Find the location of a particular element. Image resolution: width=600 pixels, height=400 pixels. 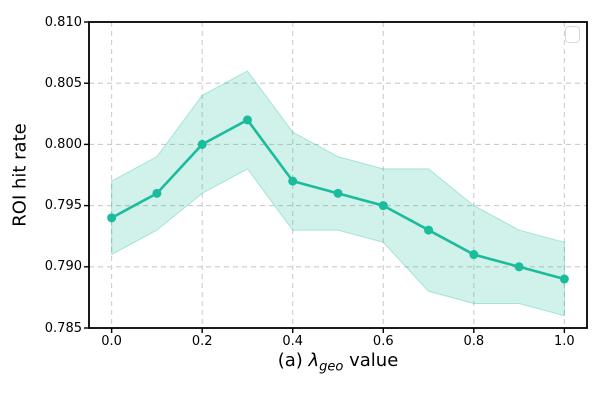

legend-box is located at coordinates (572, 34).